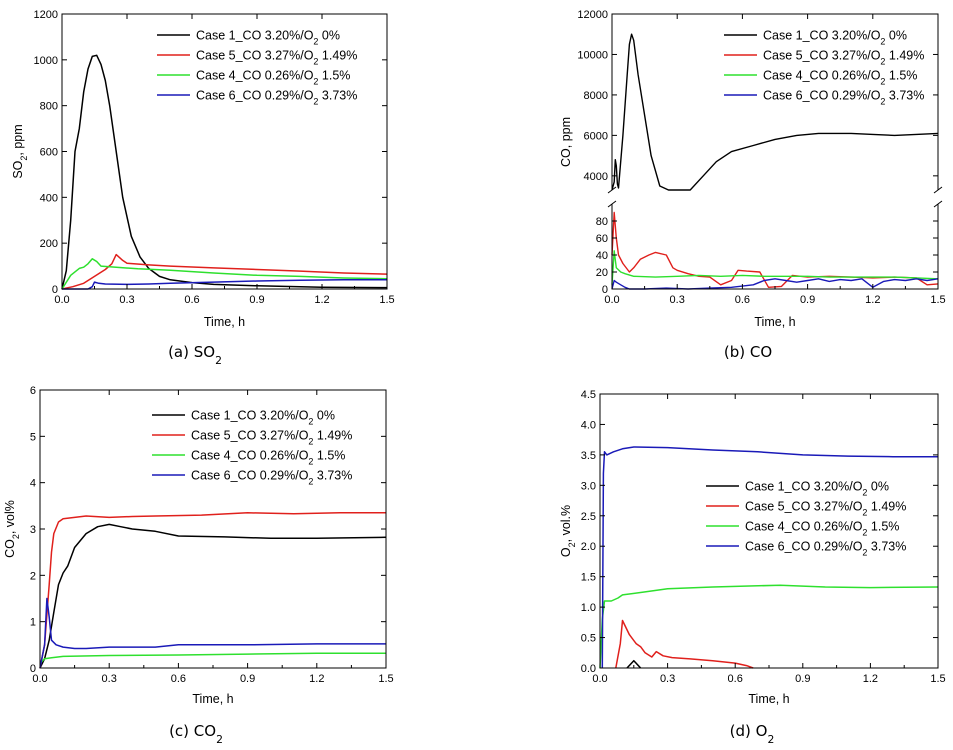  I want to click on y-axis-label-part: CO, so click(10, 548).